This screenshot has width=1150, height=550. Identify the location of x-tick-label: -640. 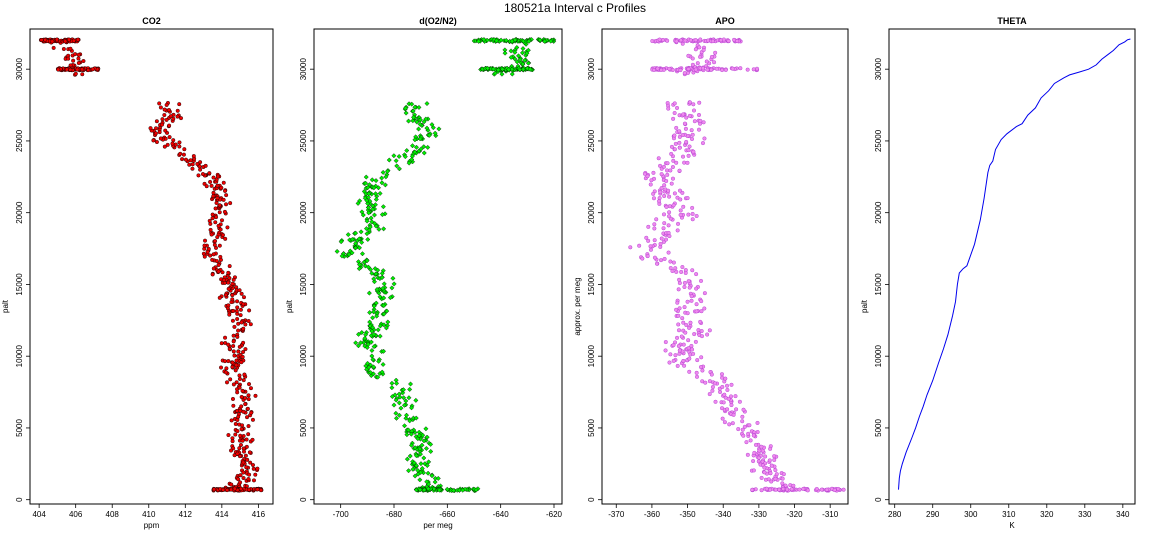
(501, 514).